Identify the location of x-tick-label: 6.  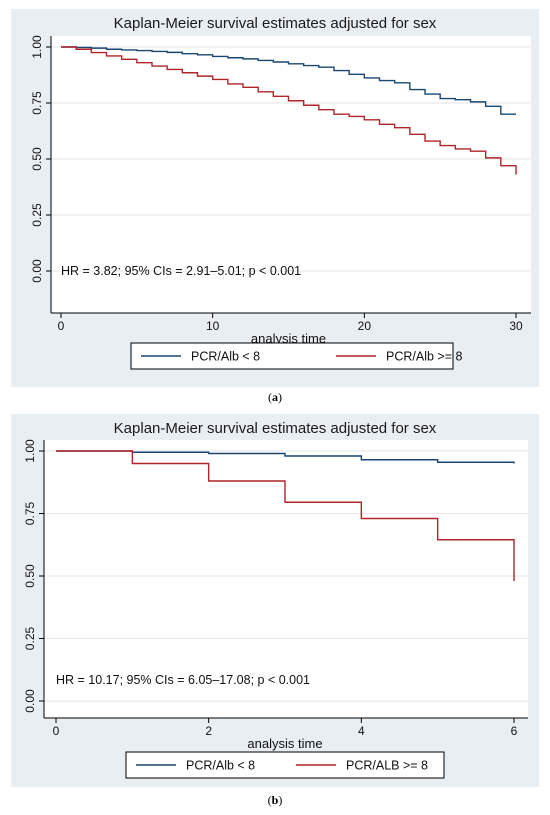
(514, 731).